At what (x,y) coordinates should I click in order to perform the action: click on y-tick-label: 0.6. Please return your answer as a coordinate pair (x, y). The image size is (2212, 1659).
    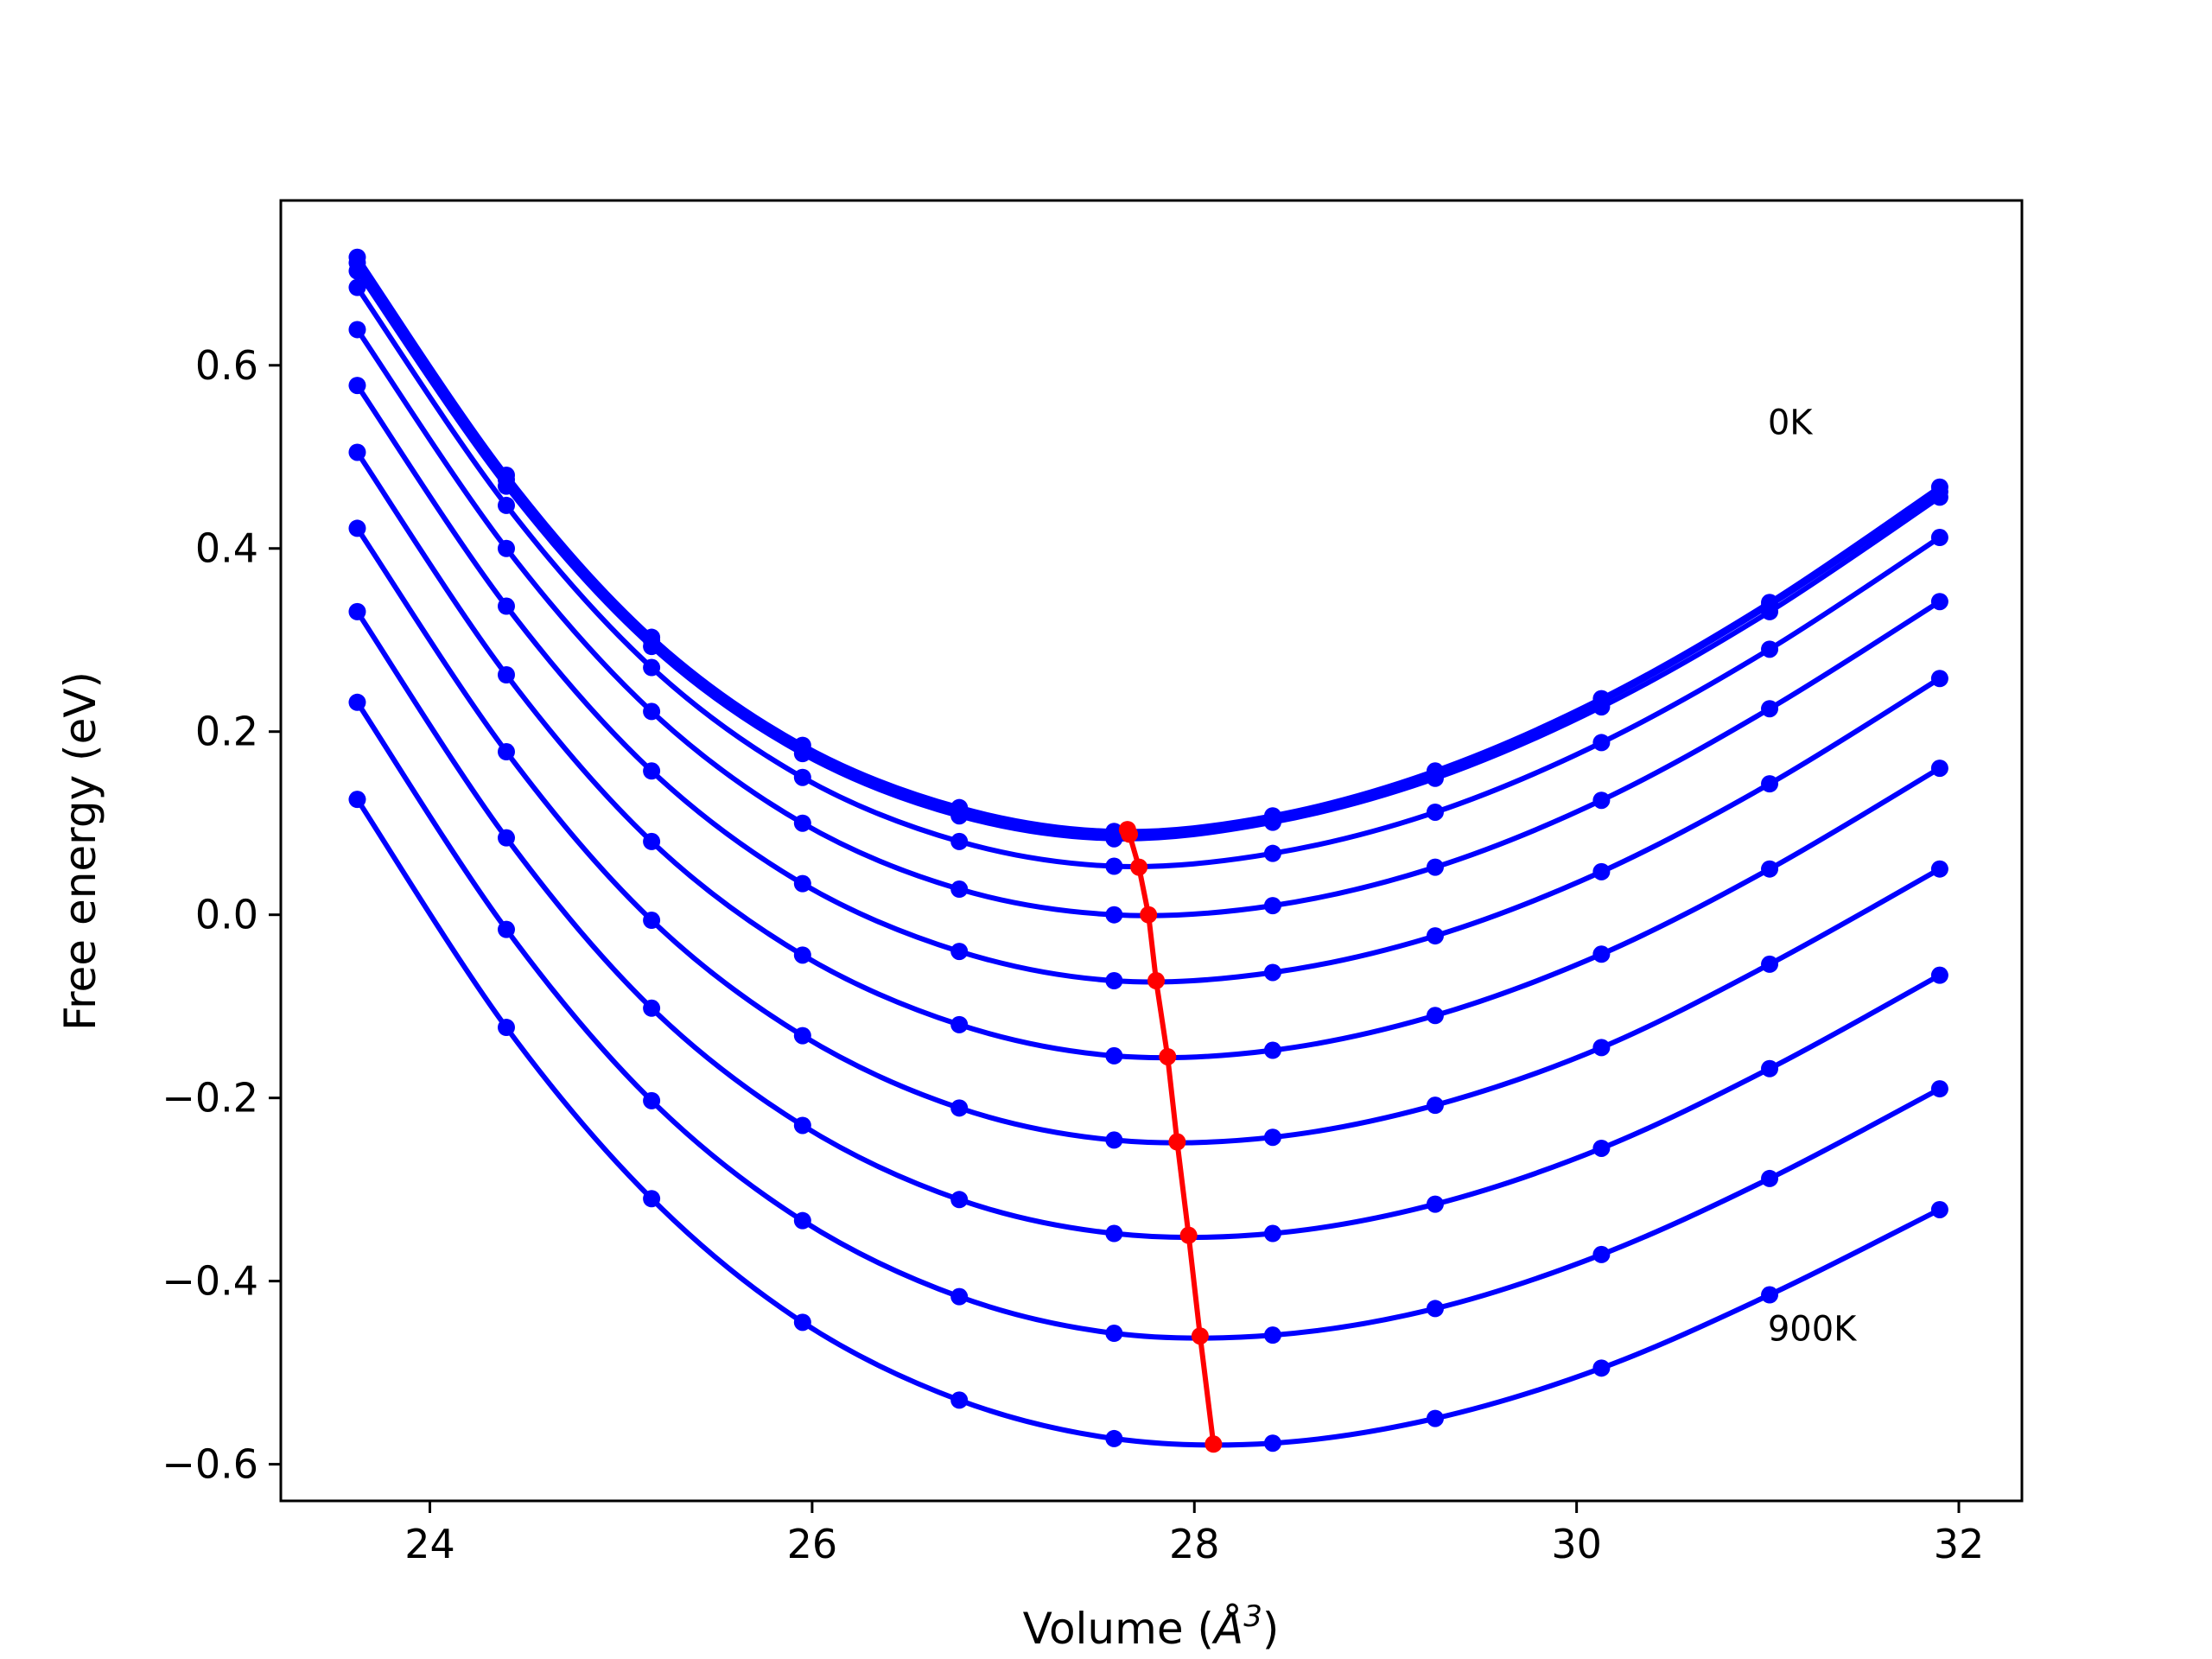
    Looking at the image, I should click on (226, 365).